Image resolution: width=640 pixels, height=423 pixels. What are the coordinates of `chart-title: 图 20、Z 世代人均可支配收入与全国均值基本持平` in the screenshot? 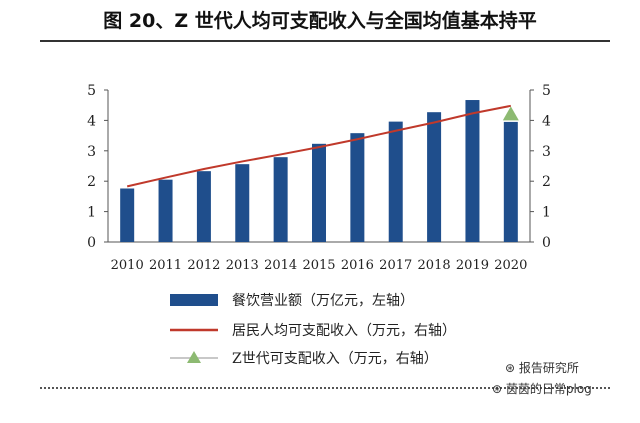 It's located at (320, 21).